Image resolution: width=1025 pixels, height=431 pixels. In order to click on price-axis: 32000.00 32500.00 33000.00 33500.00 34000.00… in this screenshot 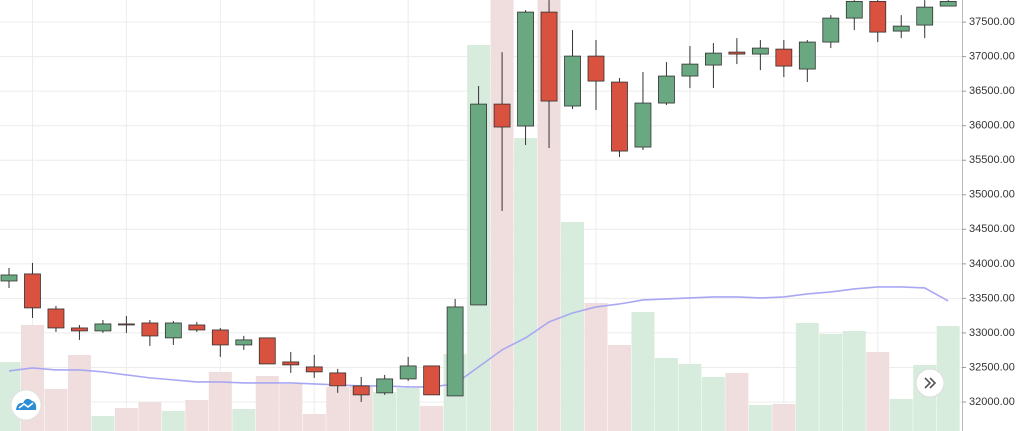, I will do `click(988, 212)`.